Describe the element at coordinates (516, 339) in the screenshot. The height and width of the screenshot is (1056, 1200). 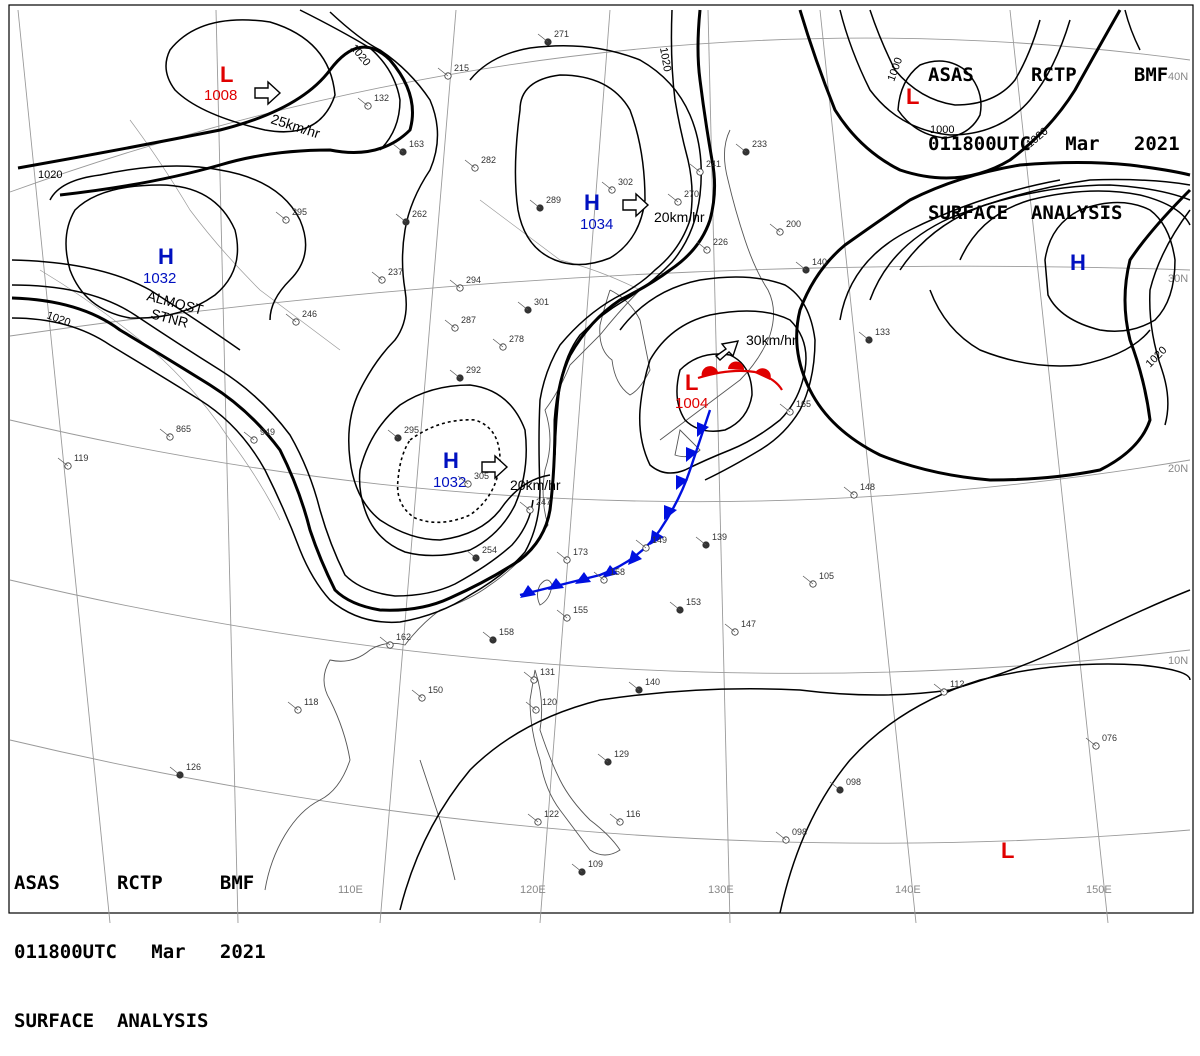
I see `station-pressure: 278` at that location.